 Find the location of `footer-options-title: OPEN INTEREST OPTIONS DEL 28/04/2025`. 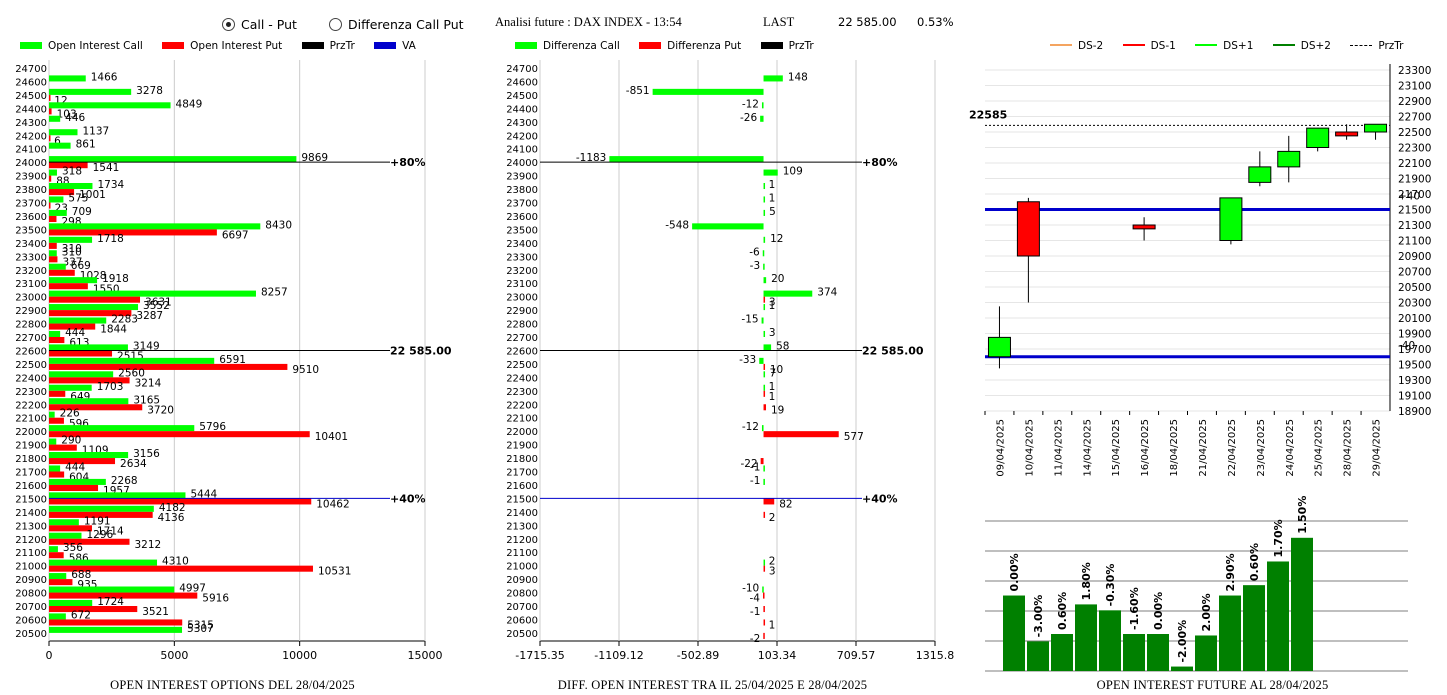

footer-options-title: OPEN INTEREST OPTIONS DEL 28/04/2025 is located at coordinates (232, 685).